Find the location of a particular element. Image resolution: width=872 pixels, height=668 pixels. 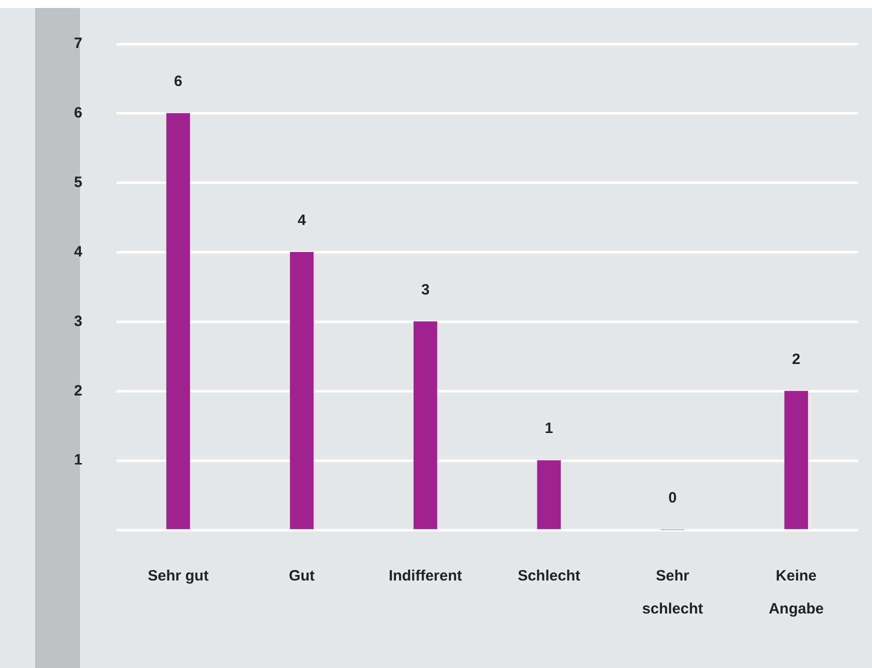

x-tick-label: Sehr gut is located at coordinates (178, 576).